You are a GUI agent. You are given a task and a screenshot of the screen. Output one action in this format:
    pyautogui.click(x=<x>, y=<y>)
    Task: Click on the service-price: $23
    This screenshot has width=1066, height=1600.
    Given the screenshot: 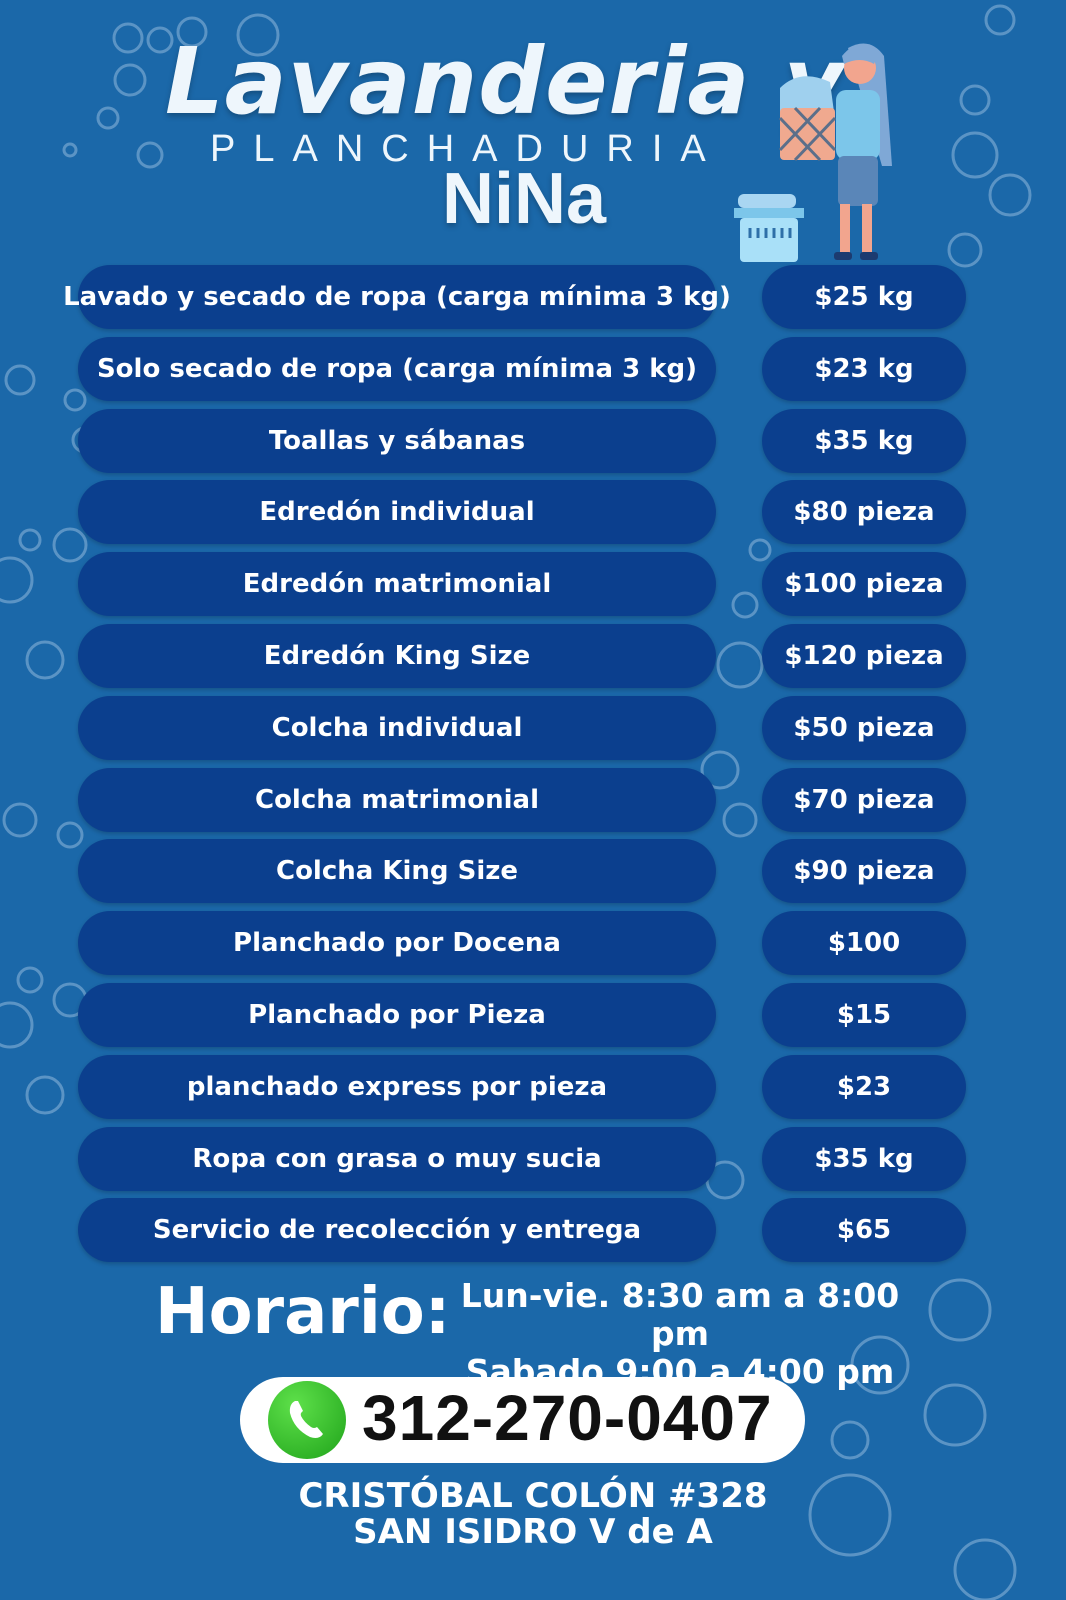 What is the action you would take?
    pyautogui.click(x=864, y=1086)
    